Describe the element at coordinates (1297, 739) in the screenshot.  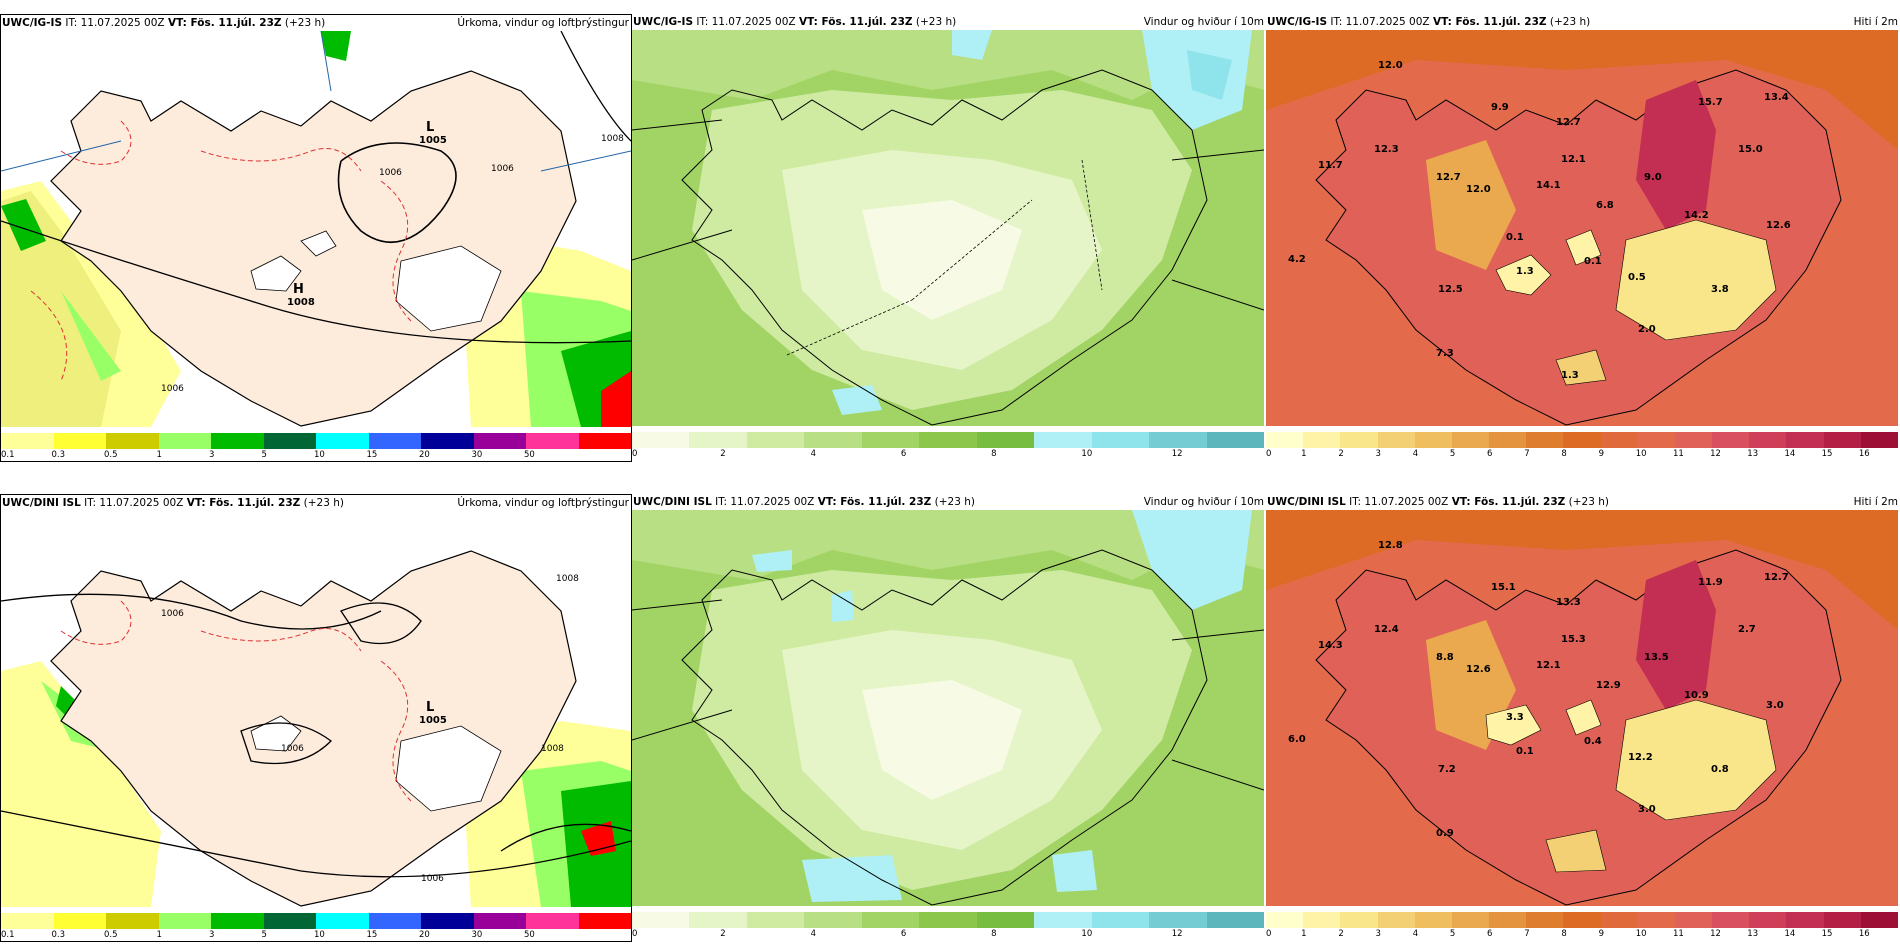
I see `temperature-value: 6.0` at that location.